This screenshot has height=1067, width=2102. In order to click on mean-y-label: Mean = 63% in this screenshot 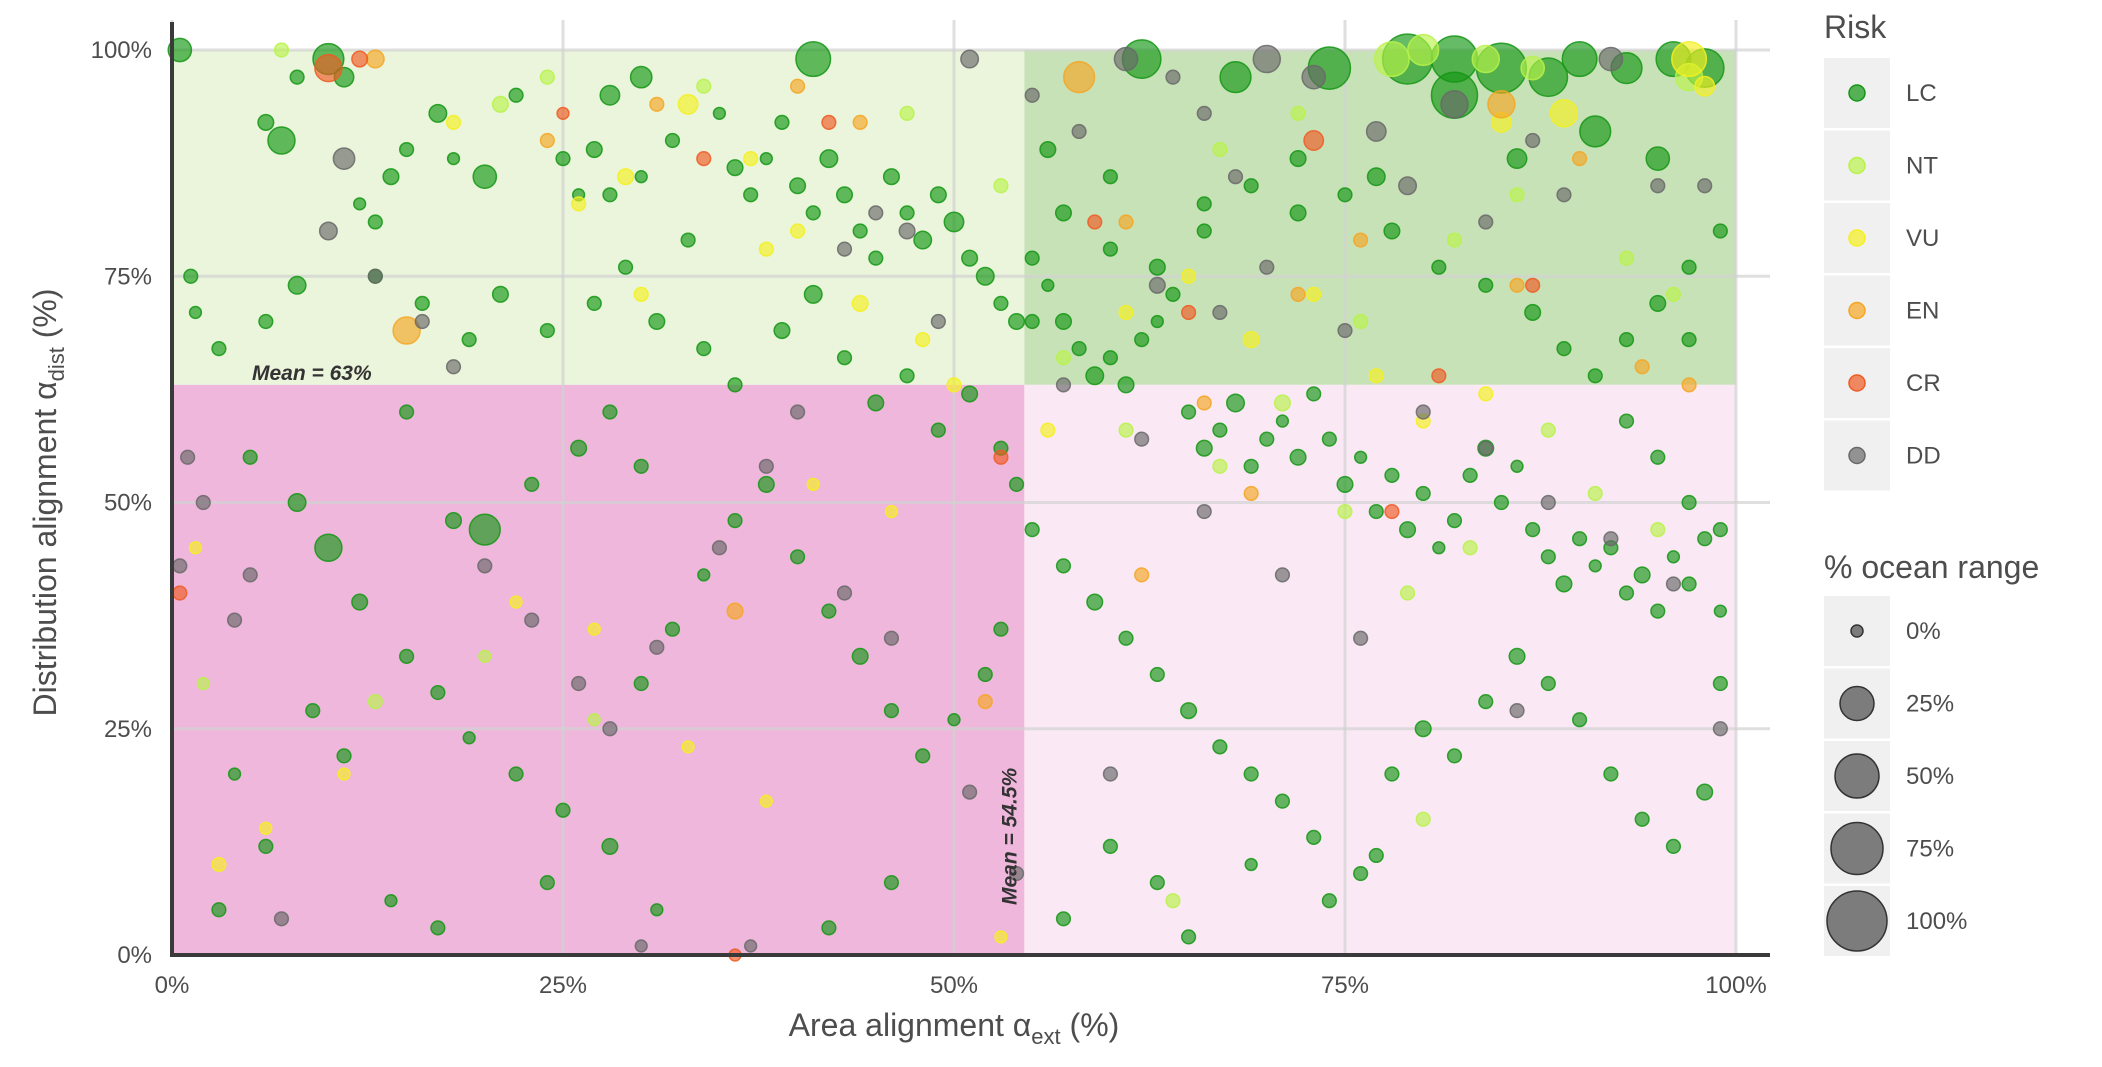, I will do `click(312, 373)`.